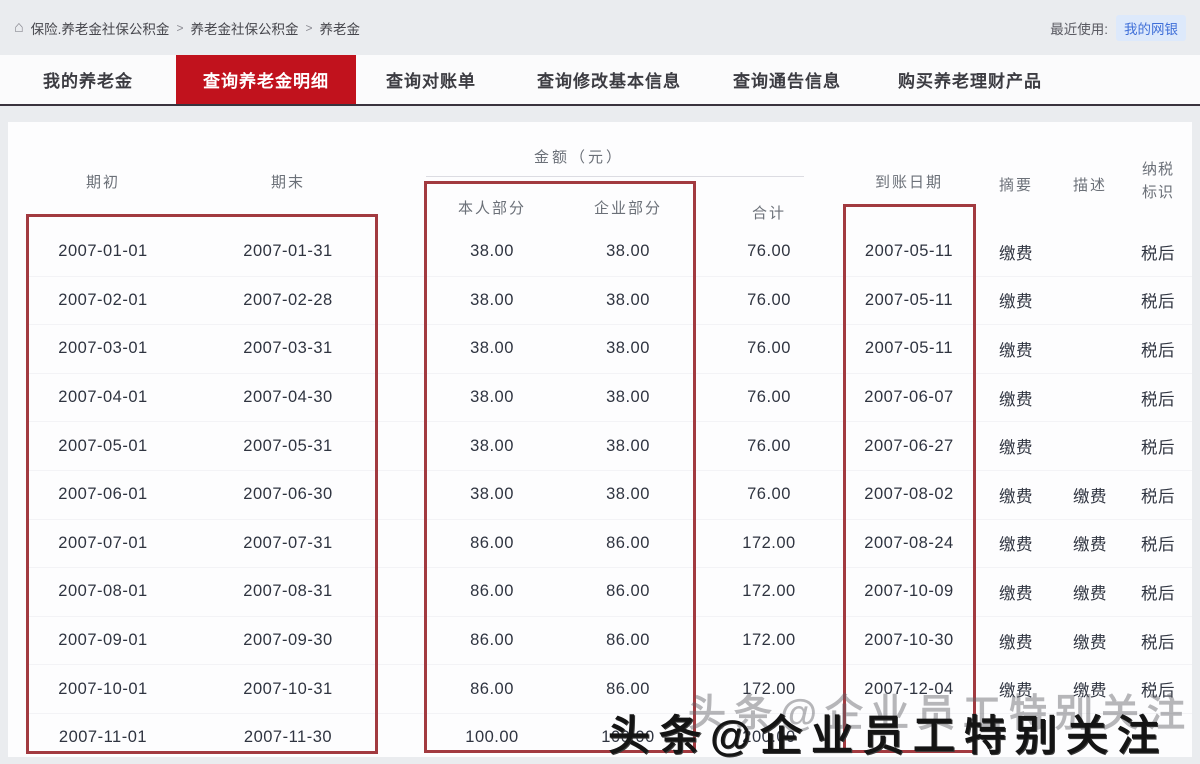  I want to click on col-header-summary: 摘要, so click(1015, 185).